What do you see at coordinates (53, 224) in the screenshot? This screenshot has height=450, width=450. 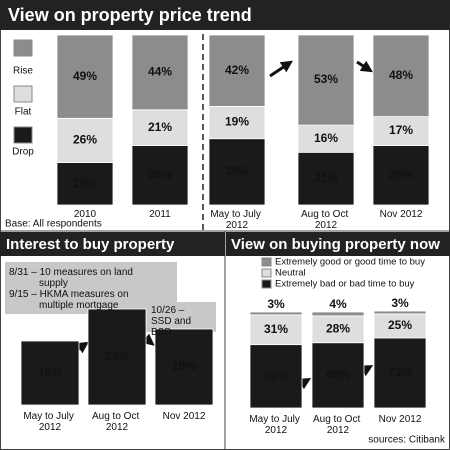 I see `note: Base: All respondents` at bounding box center [53, 224].